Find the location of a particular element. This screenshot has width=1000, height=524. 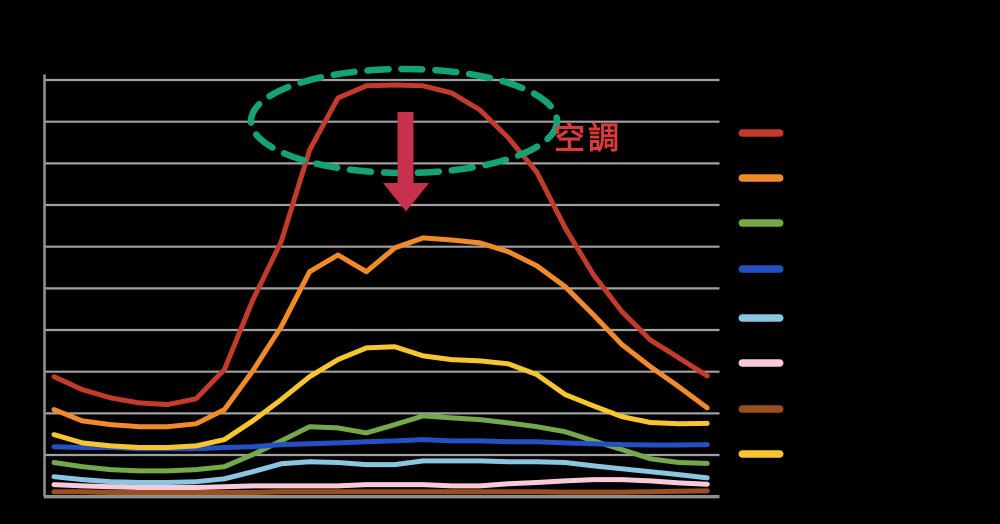

series-line-light_blue is located at coordinates (380, 471).